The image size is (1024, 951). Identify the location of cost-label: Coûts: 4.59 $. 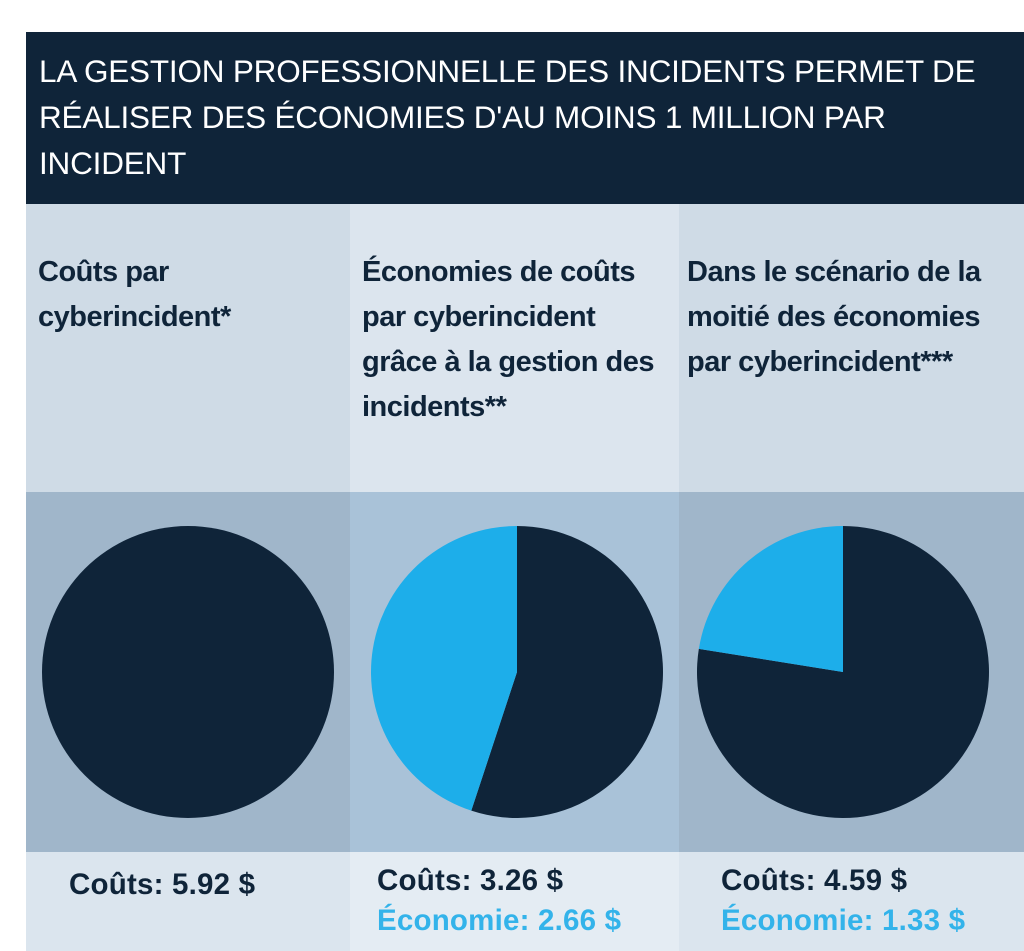
(814, 880).